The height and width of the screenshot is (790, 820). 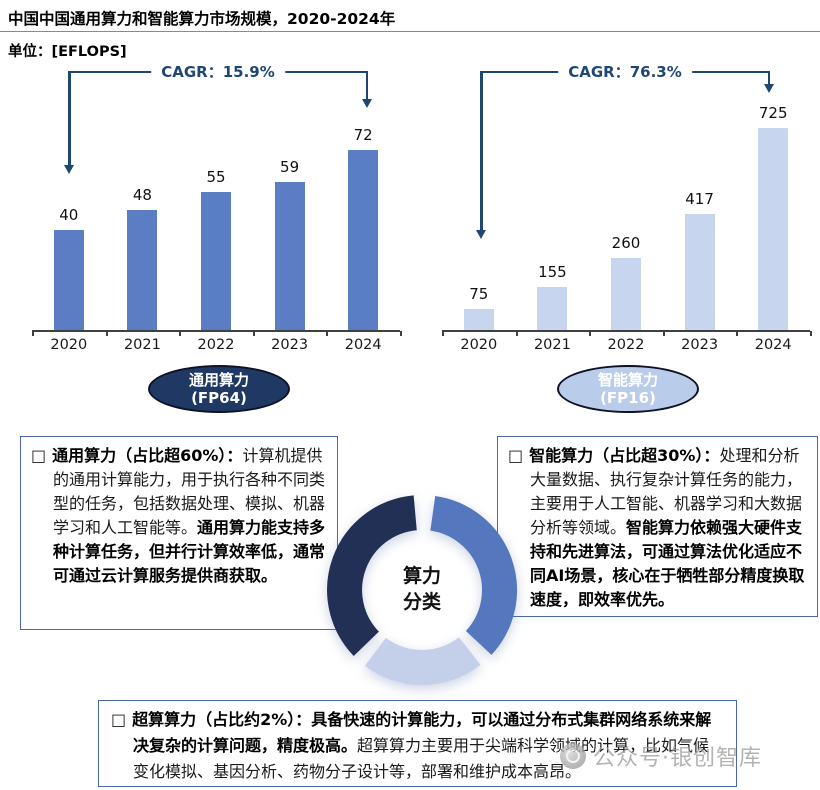 What do you see at coordinates (552, 272) in the screenshot?
I see `bar-value-label: 155` at bounding box center [552, 272].